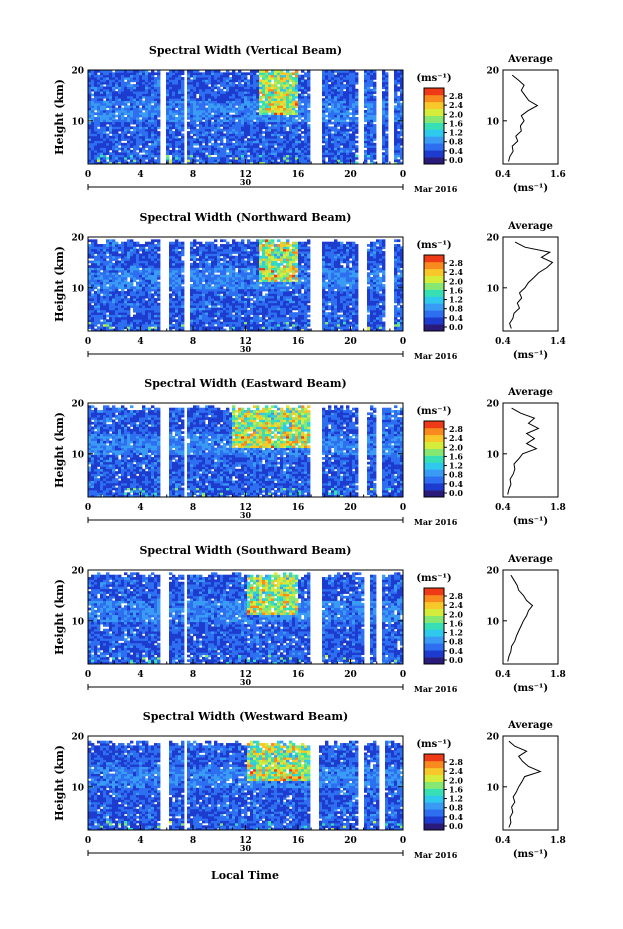 The image size is (623, 929). What do you see at coordinates (246, 217) in the screenshot?
I see `panel-title: Spectral Width (Northward Beam)` at bounding box center [246, 217].